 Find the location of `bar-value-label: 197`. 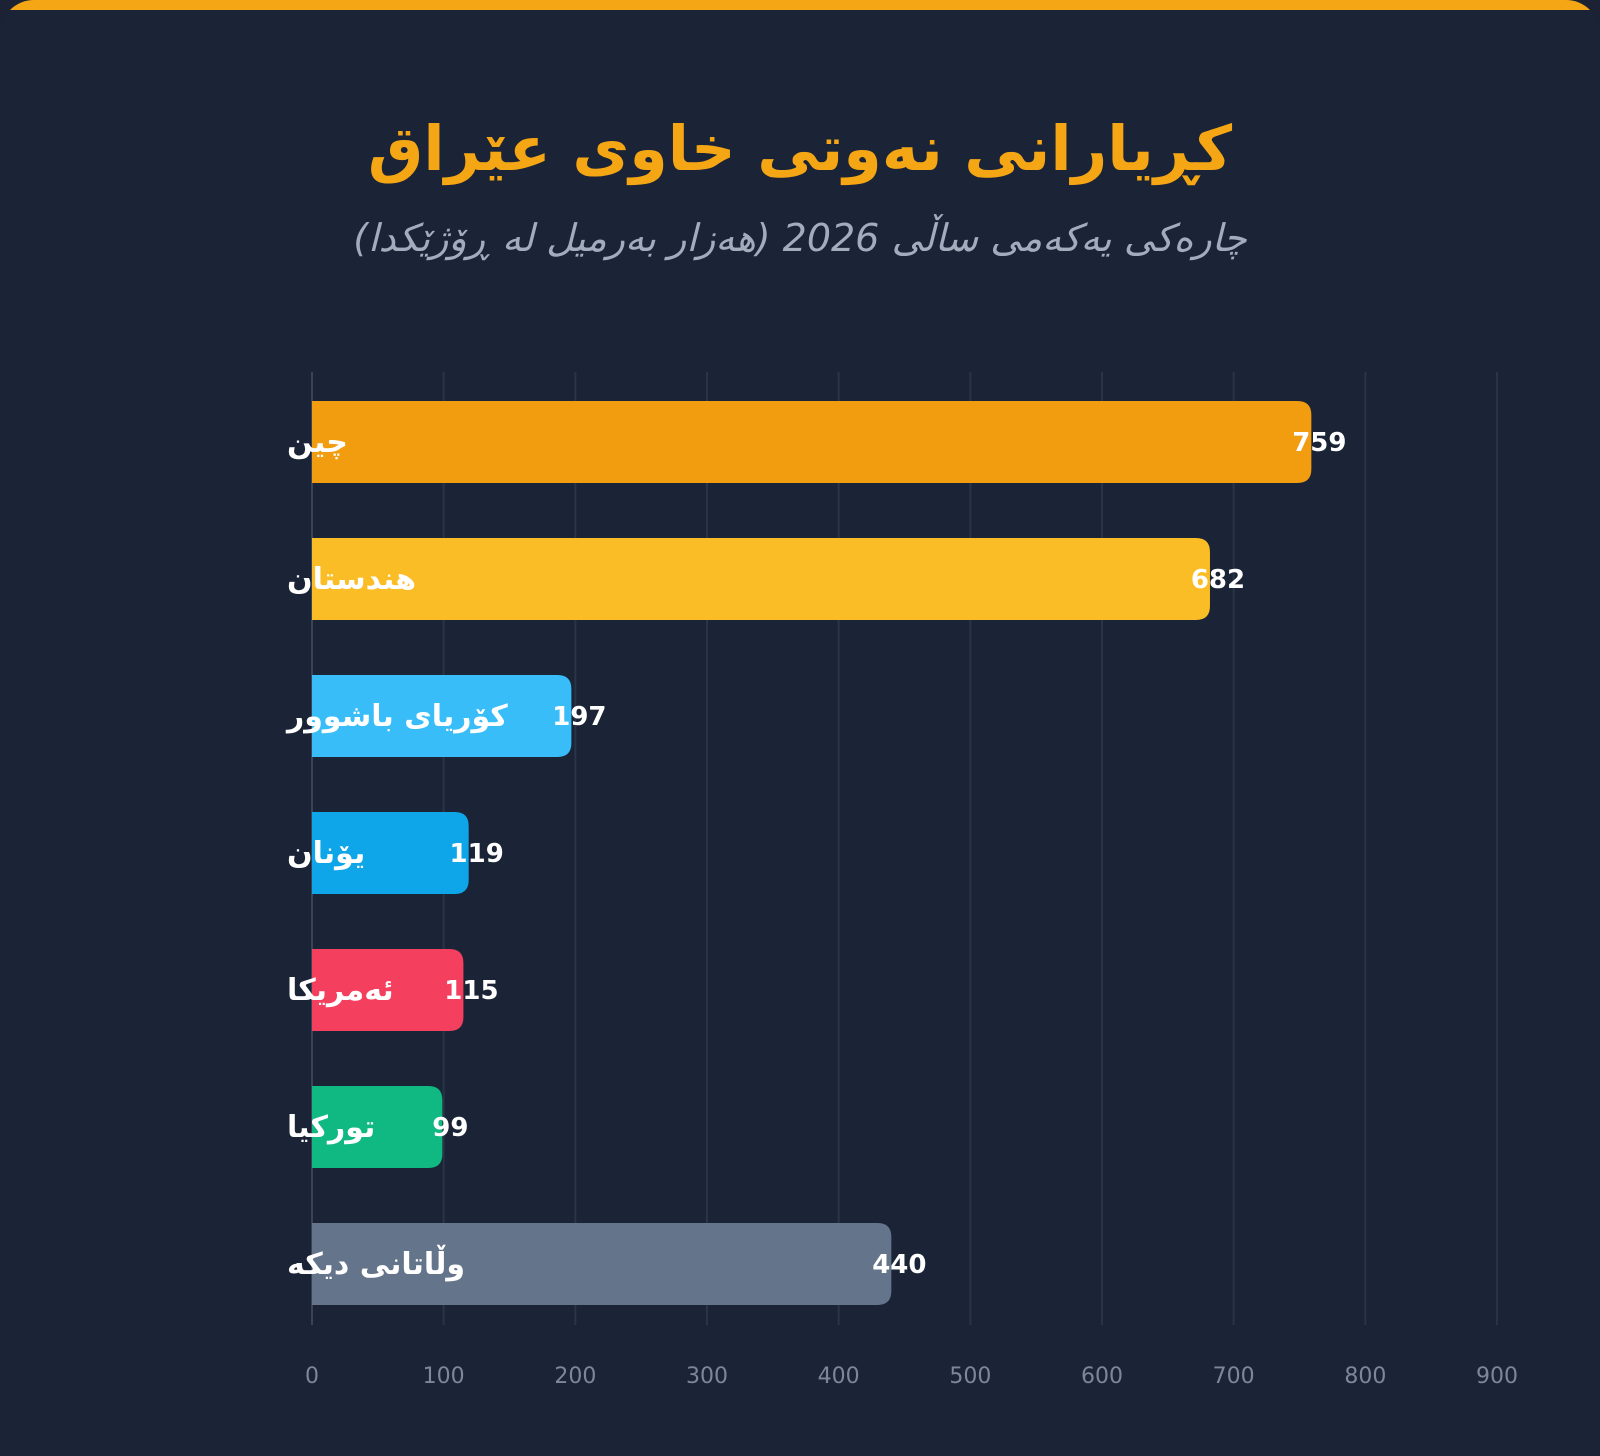

bar-value-label: 197 is located at coordinates (579, 717).